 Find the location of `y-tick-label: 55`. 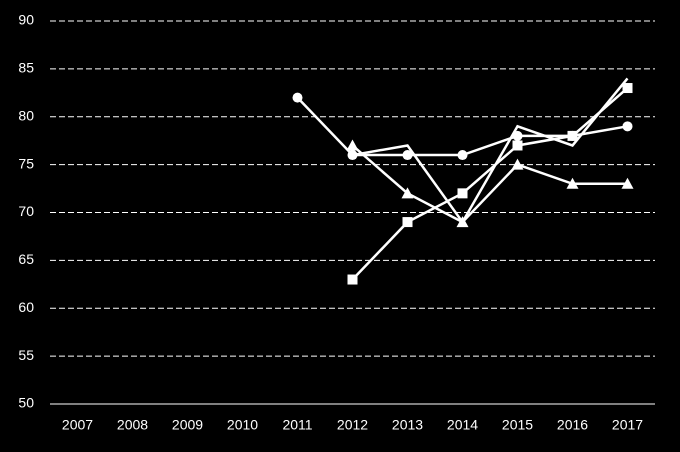

y-tick-label: 55 is located at coordinates (26, 355).